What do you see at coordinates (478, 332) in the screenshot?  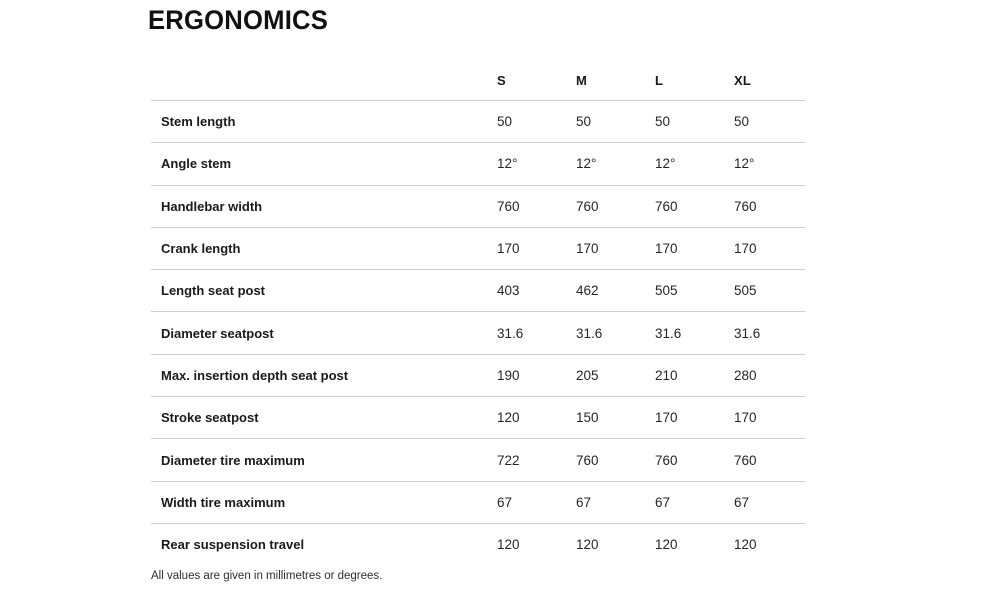 I see `table-row: Diameter seatpost 31.6 31.6 31.6 31.6` at bounding box center [478, 332].